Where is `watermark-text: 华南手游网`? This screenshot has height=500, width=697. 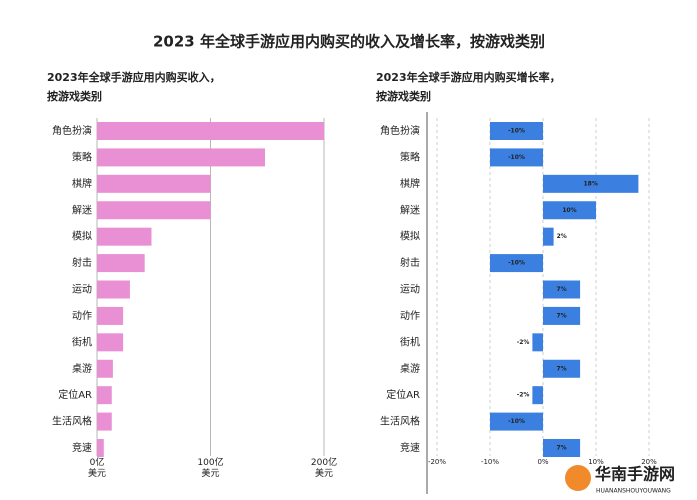 watermark-text: 华南手游网 is located at coordinates (635, 474).